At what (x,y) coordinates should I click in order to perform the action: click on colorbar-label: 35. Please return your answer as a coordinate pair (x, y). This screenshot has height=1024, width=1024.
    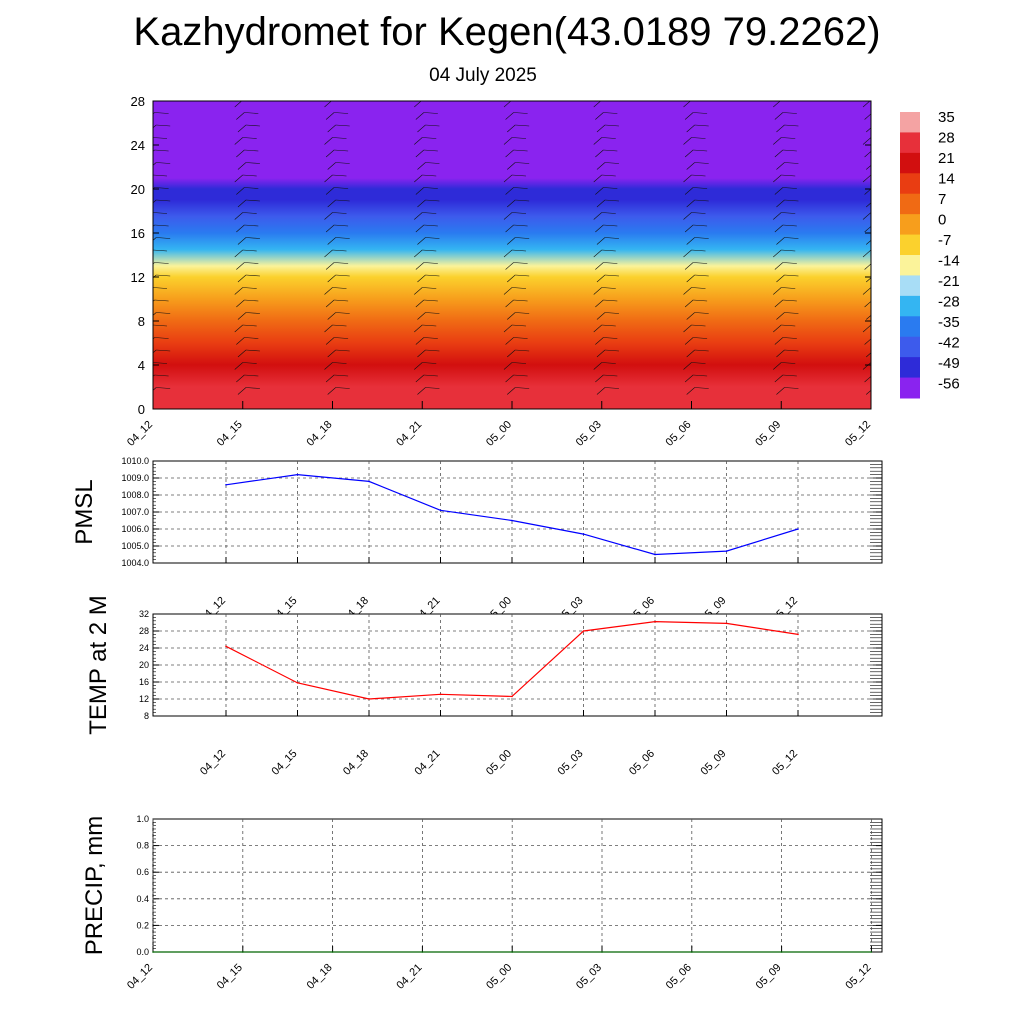
    Looking at the image, I should click on (946, 117).